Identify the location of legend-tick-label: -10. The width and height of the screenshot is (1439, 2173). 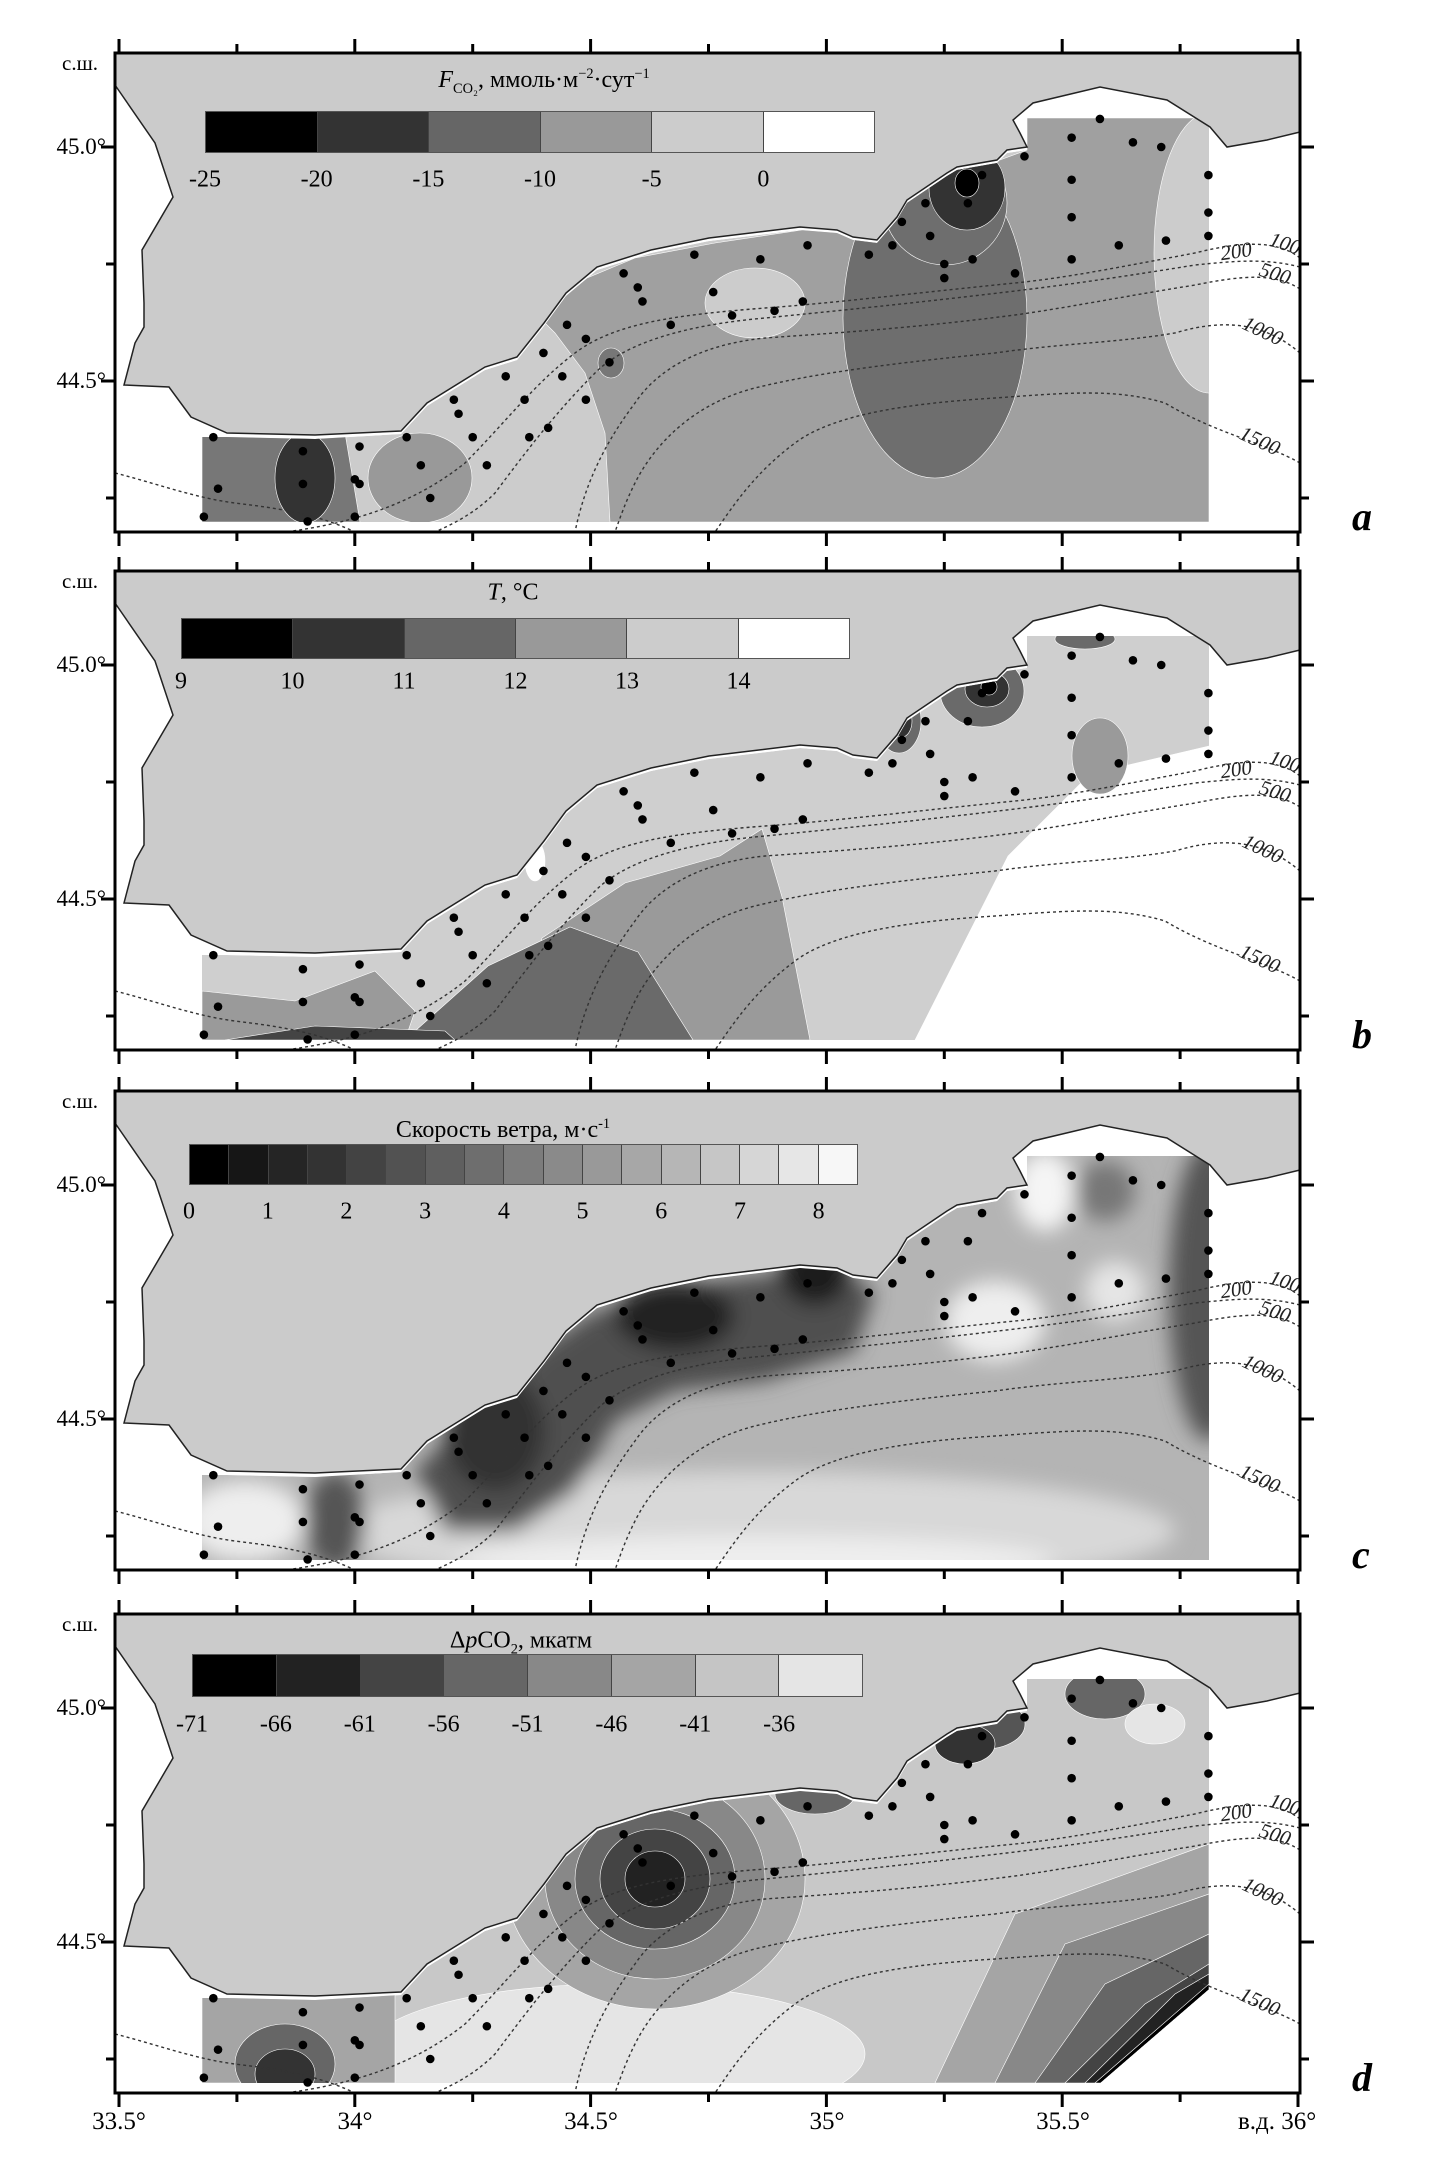
(540, 179).